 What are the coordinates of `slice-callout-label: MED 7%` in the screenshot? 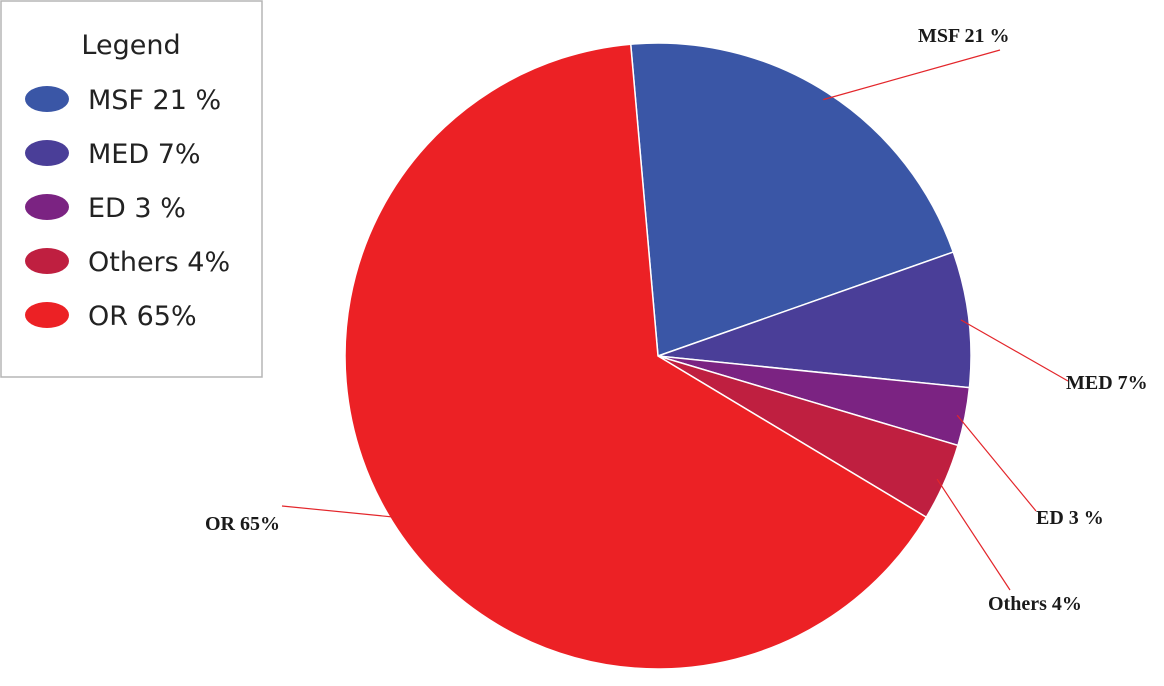 It's located at (1107, 383).